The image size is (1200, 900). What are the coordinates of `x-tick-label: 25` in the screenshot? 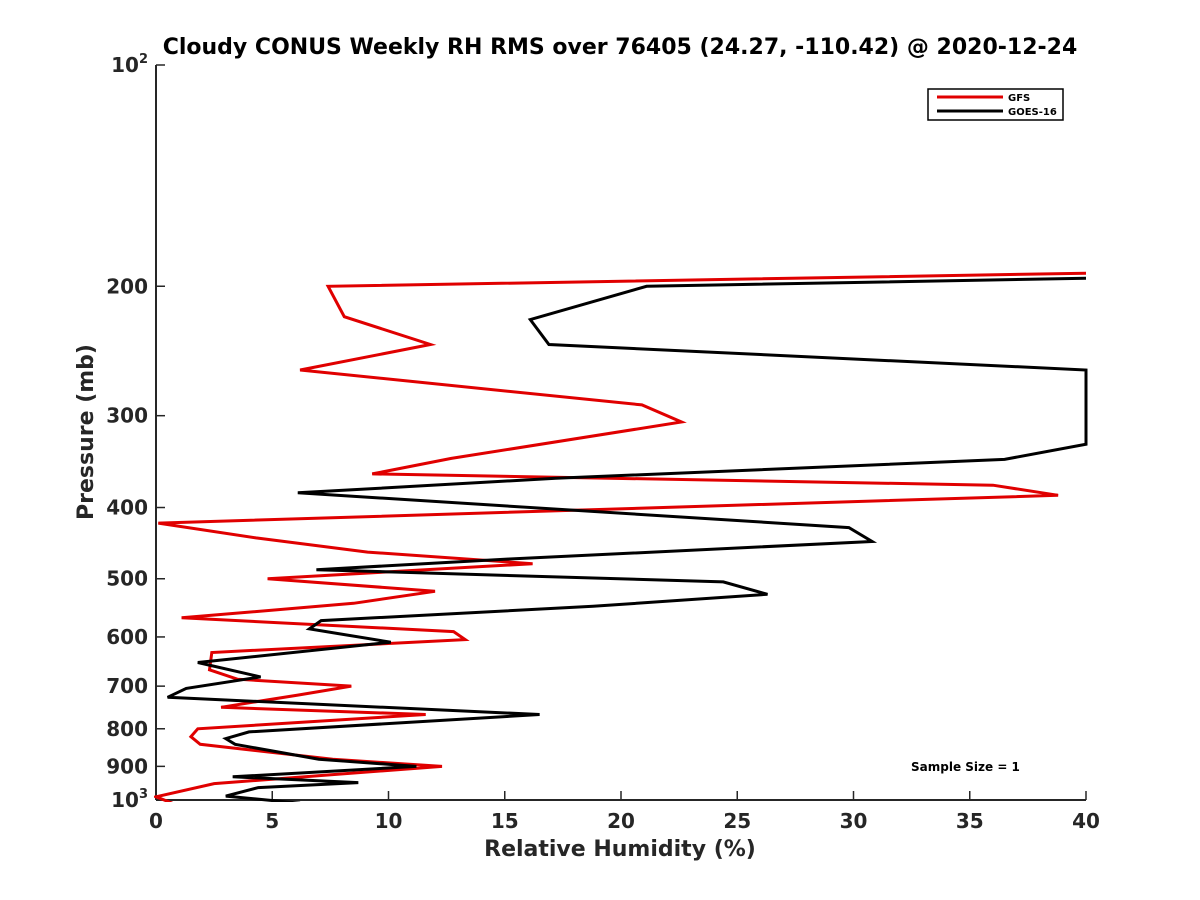 It's located at (737, 821).